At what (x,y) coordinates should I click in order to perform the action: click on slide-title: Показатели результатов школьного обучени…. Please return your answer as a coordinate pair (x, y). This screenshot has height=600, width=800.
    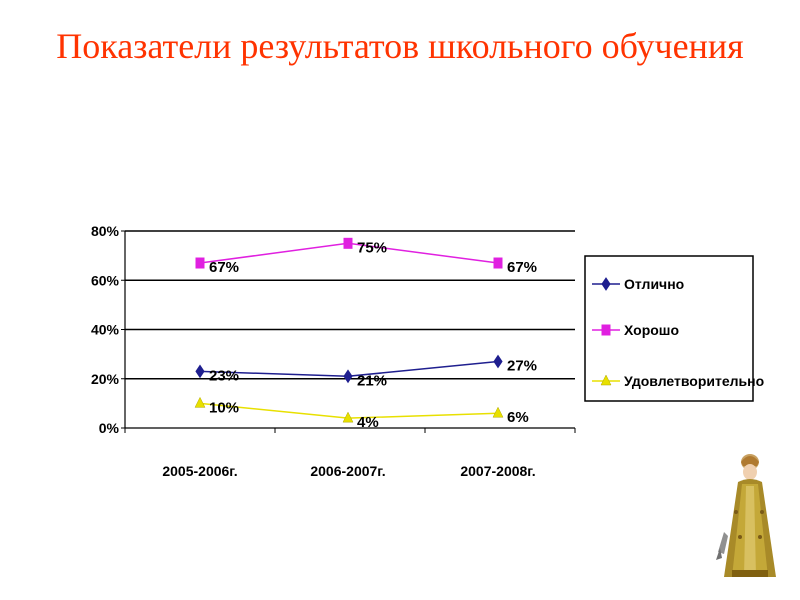
    Looking at the image, I should click on (400, 46).